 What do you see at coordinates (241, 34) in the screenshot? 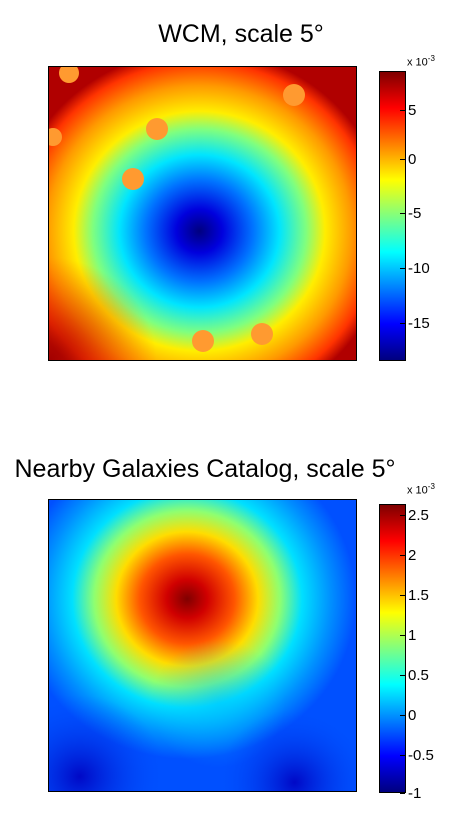
I see `chart-title: WCM, scale 5°` at bounding box center [241, 34].